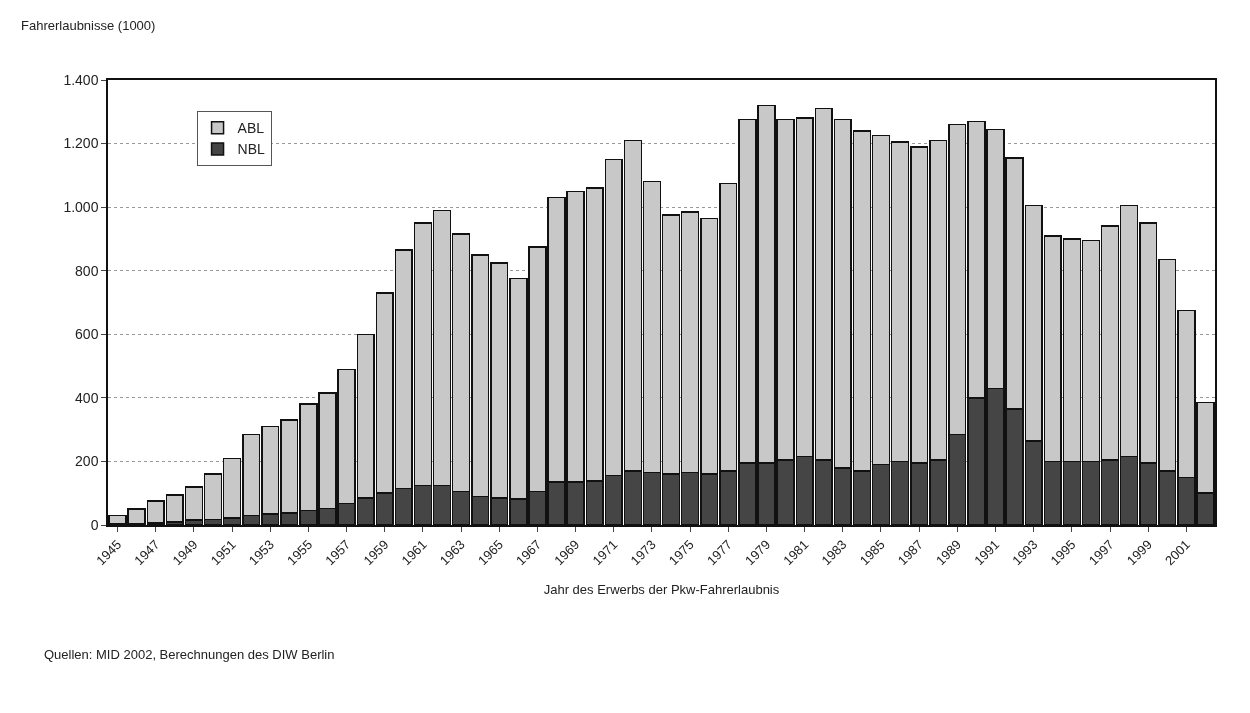 This screenshot has height=713, width=1250. I want to click on y-tick-label: 0, so click(94, 524).